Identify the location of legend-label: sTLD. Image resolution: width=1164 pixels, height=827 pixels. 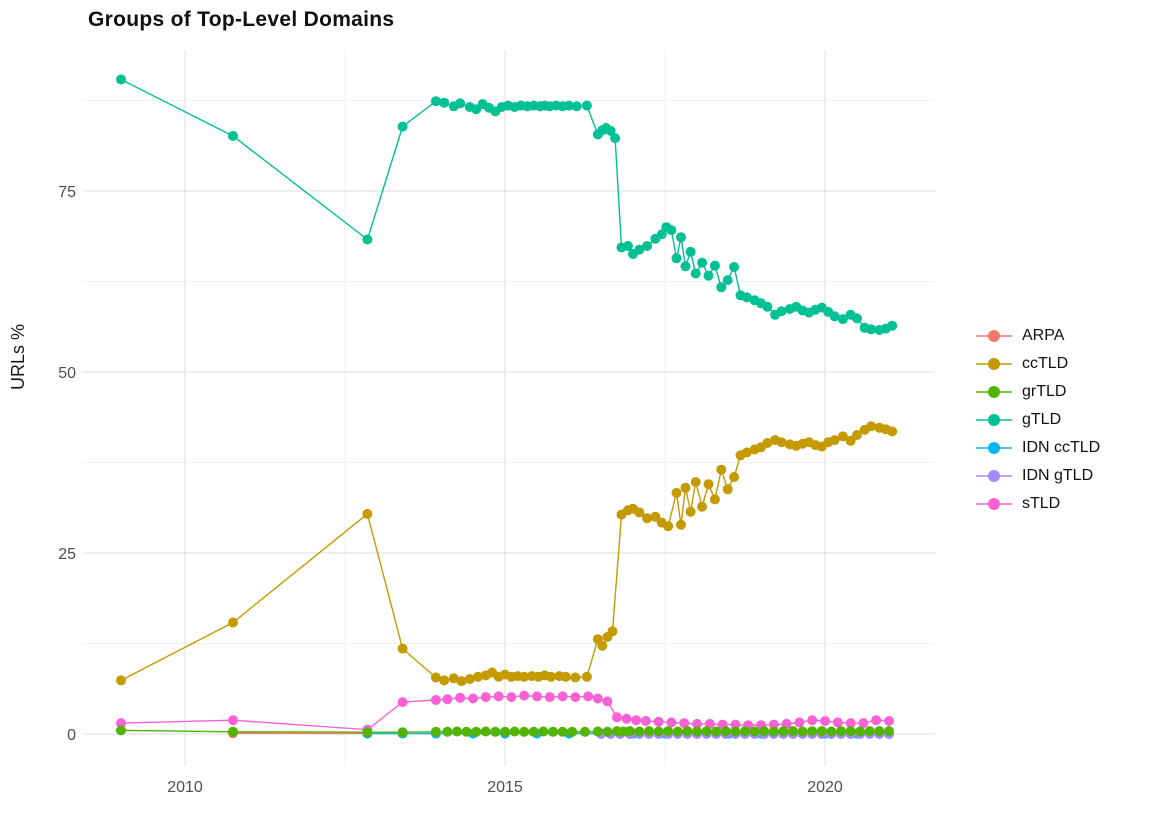
(1041, 503).